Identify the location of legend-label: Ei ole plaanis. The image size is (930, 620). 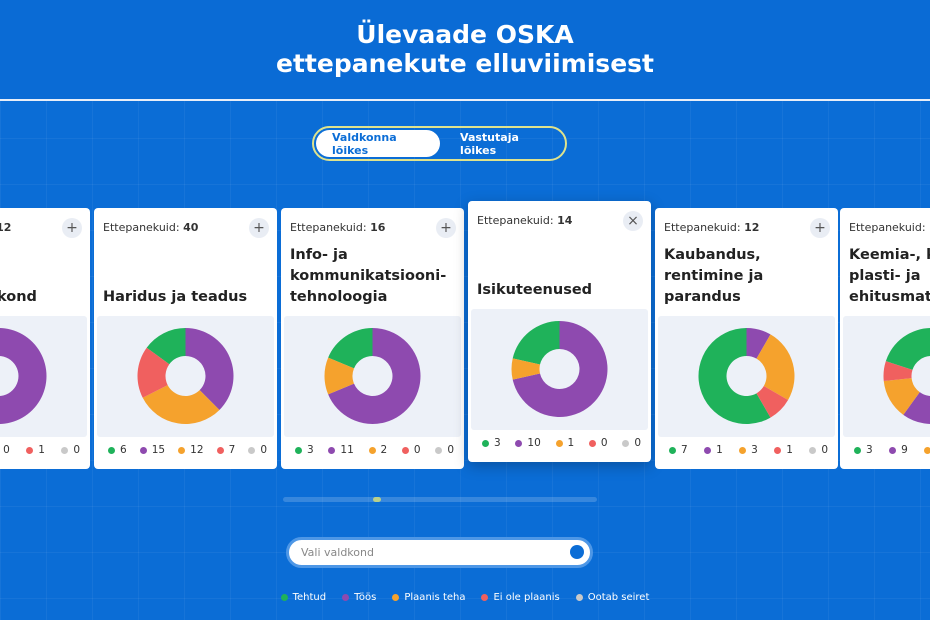
(526, 597).